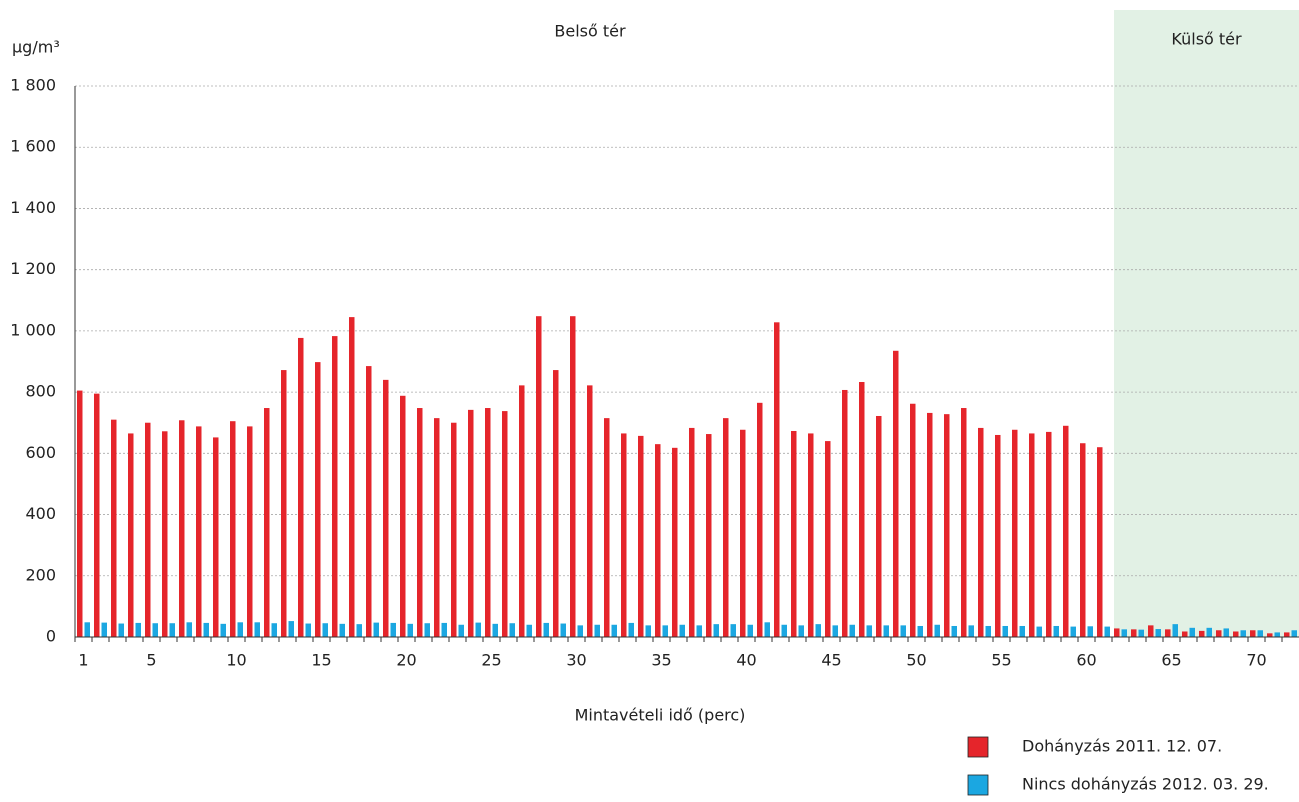 This screenshot has height=802, width=1299. I want to click on y-axis-label: µg/m³, so click(36, 47).